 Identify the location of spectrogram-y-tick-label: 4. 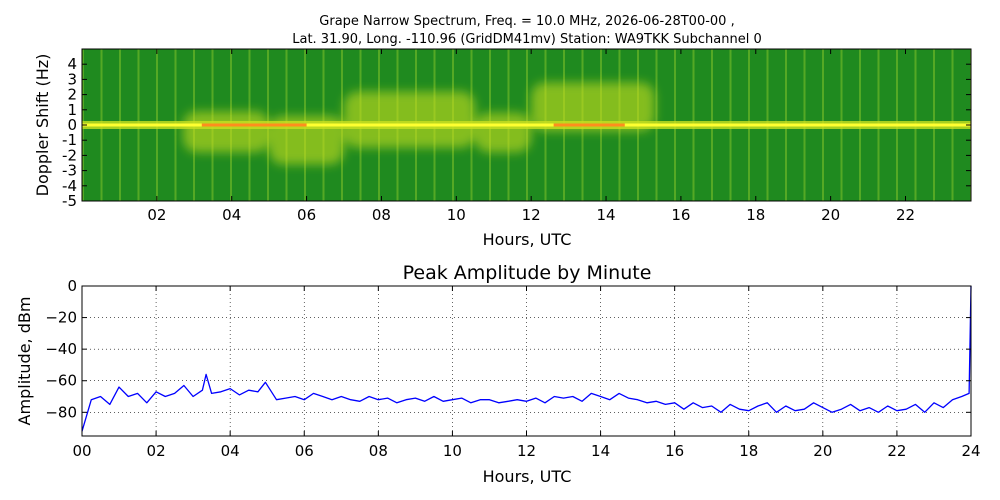
(72, 64).